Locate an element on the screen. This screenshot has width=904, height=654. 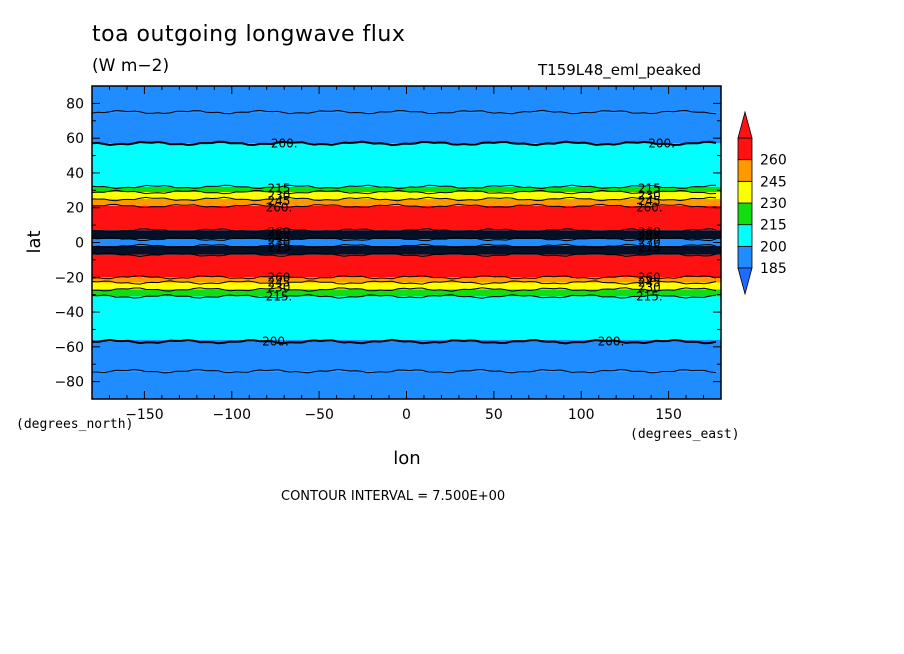
run-name: T159L48_eml_peaked is located at coordinates (620, 70).